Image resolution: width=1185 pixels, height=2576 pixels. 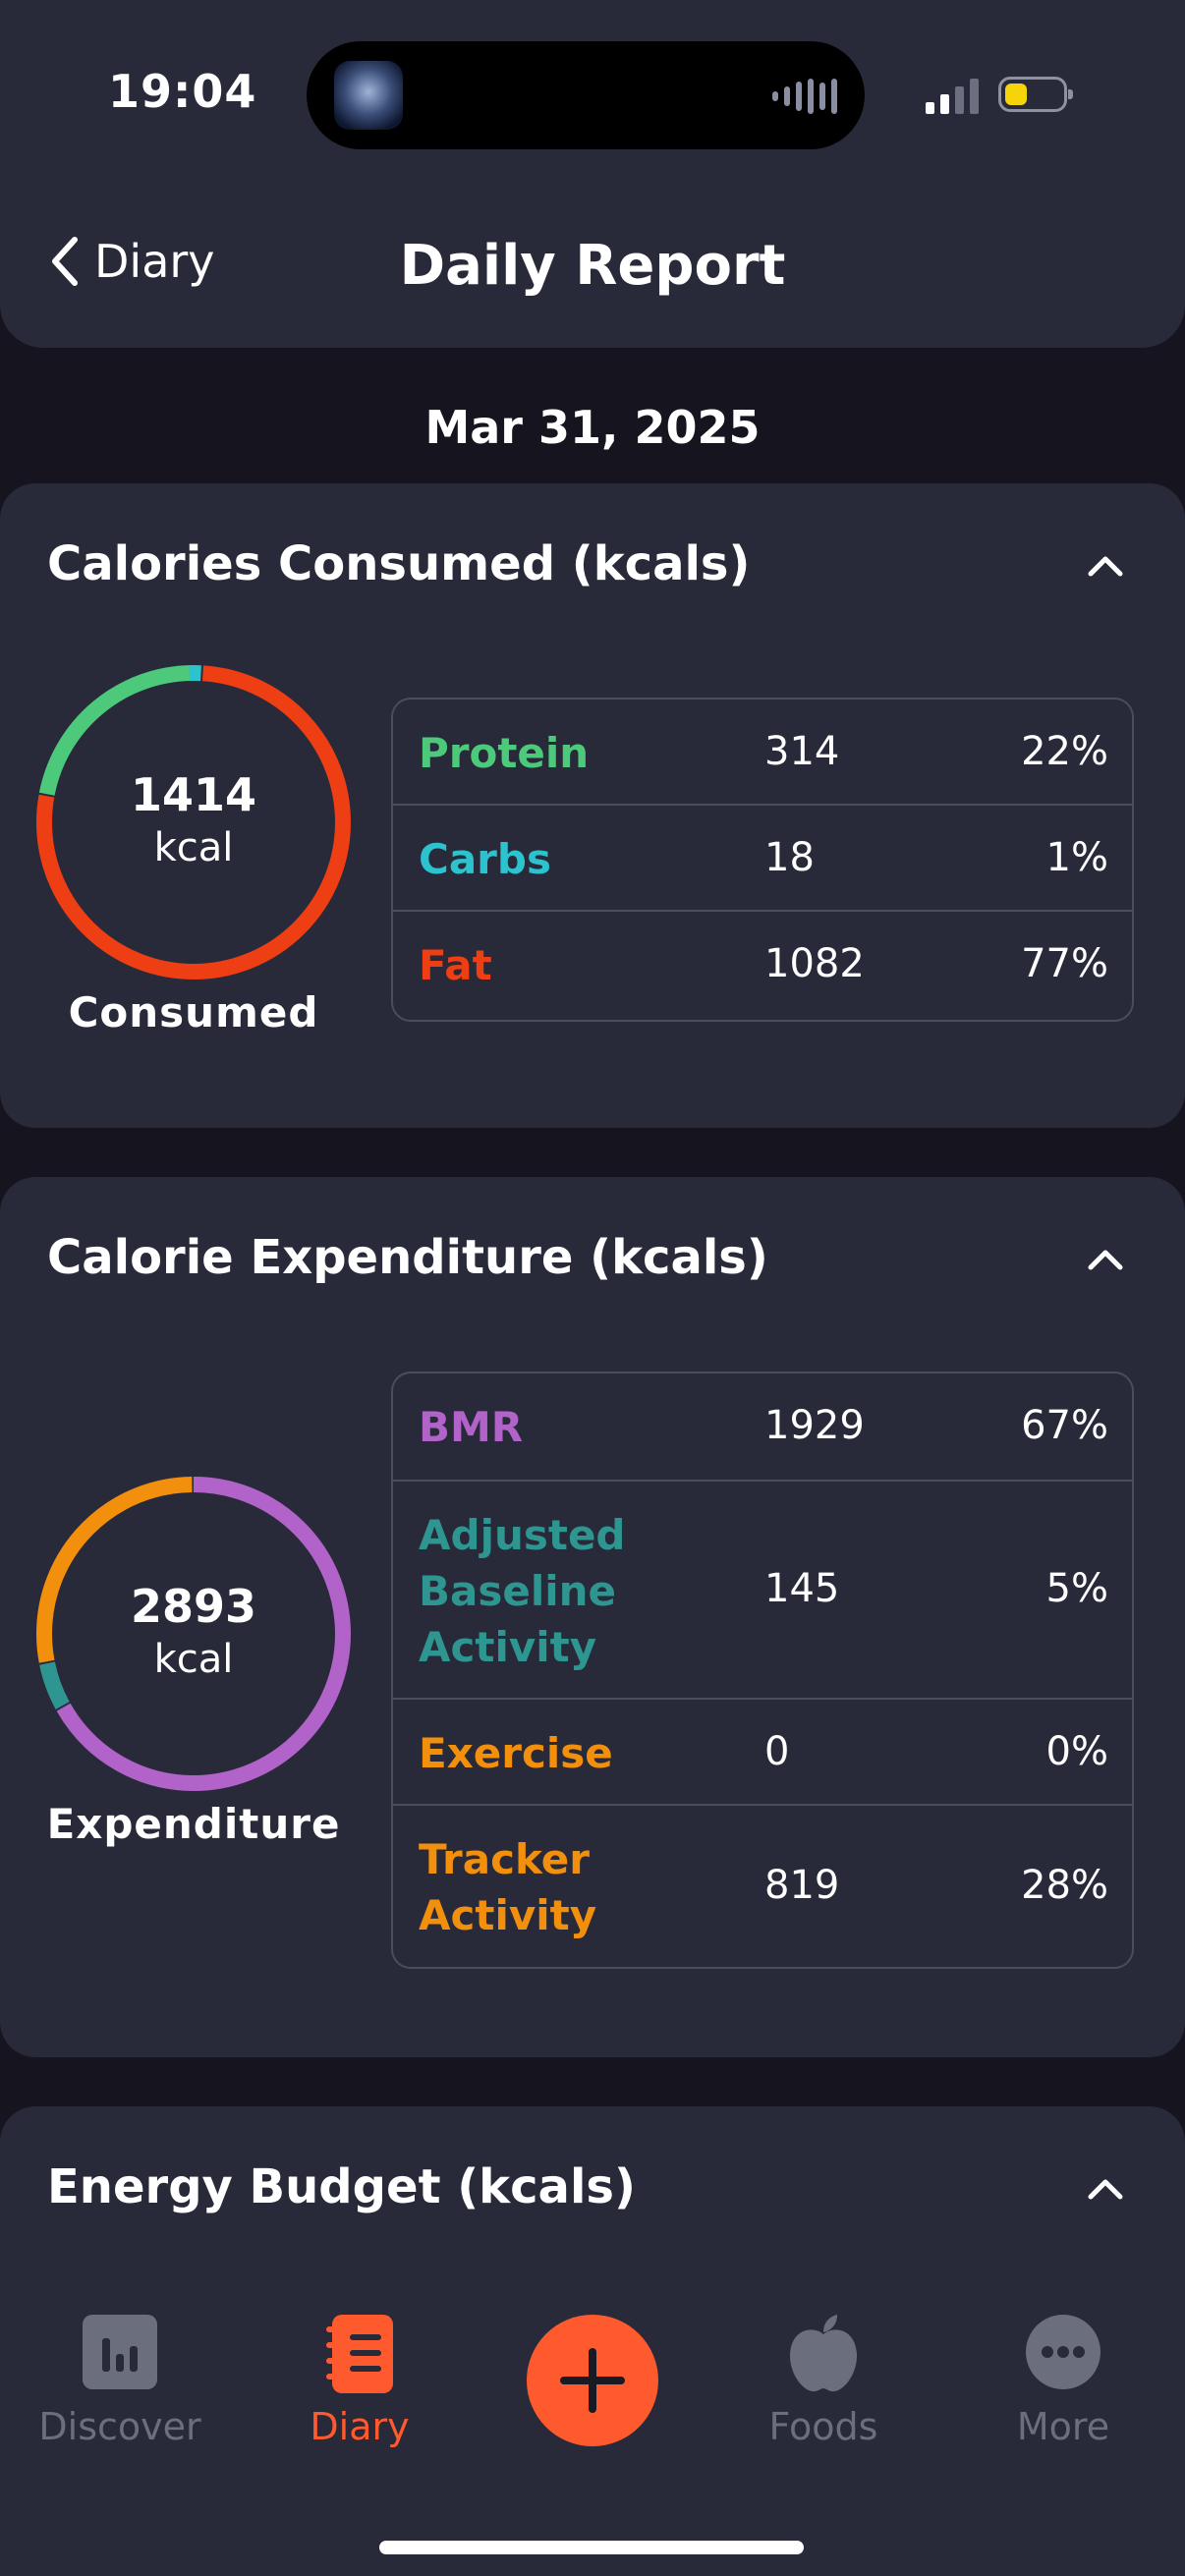 What do you see at coordinates (805, 96) in the screenshot?
I see `audio-wave-icon` at bounding box center [805, 96].